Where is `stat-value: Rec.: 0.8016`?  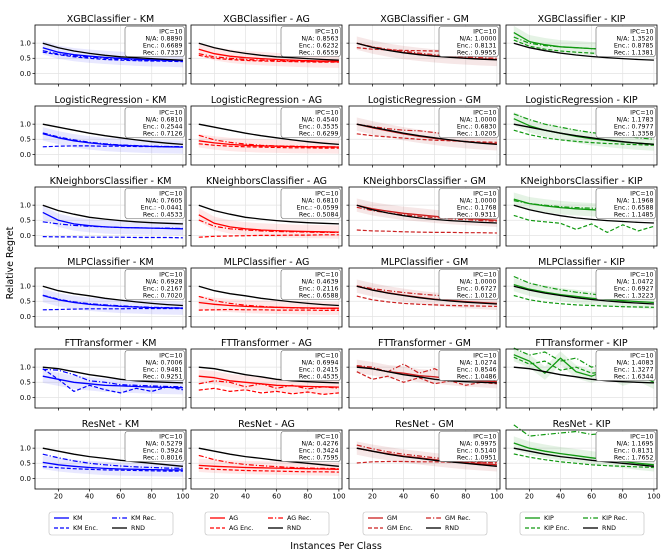
stat-value: Rec.: 0.8016 is located at coordinates (163, 458).